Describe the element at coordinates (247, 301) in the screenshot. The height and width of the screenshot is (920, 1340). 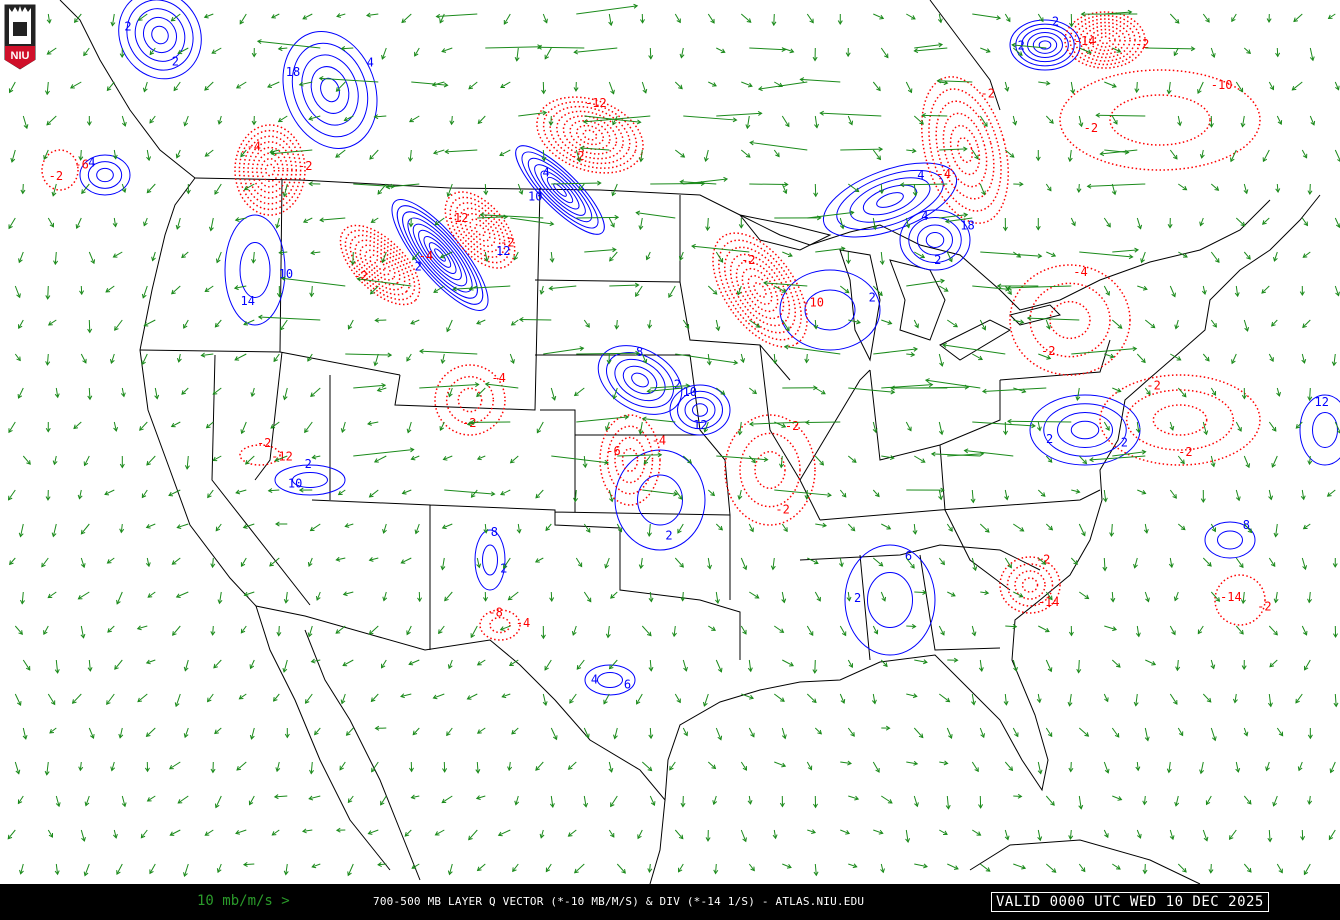
I see `positive-contour-label: 14` at that location.